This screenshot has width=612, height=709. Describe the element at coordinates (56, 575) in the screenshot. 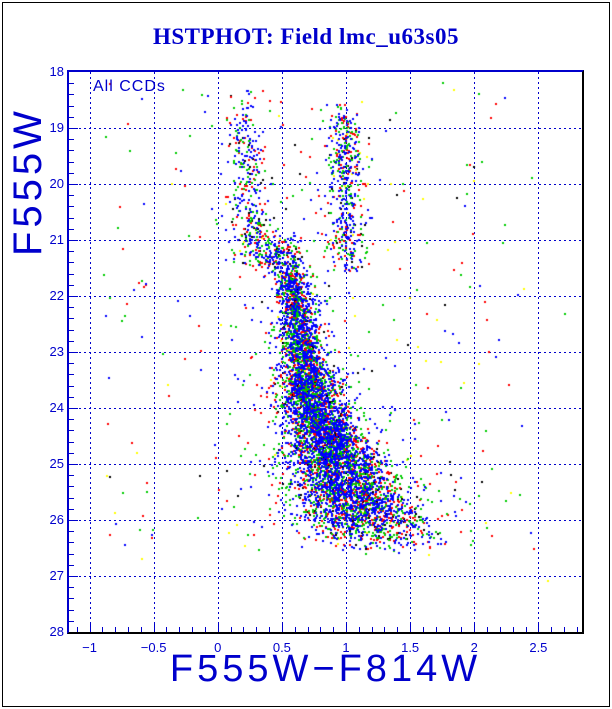

I see `y-tick-label: 27` at that location.